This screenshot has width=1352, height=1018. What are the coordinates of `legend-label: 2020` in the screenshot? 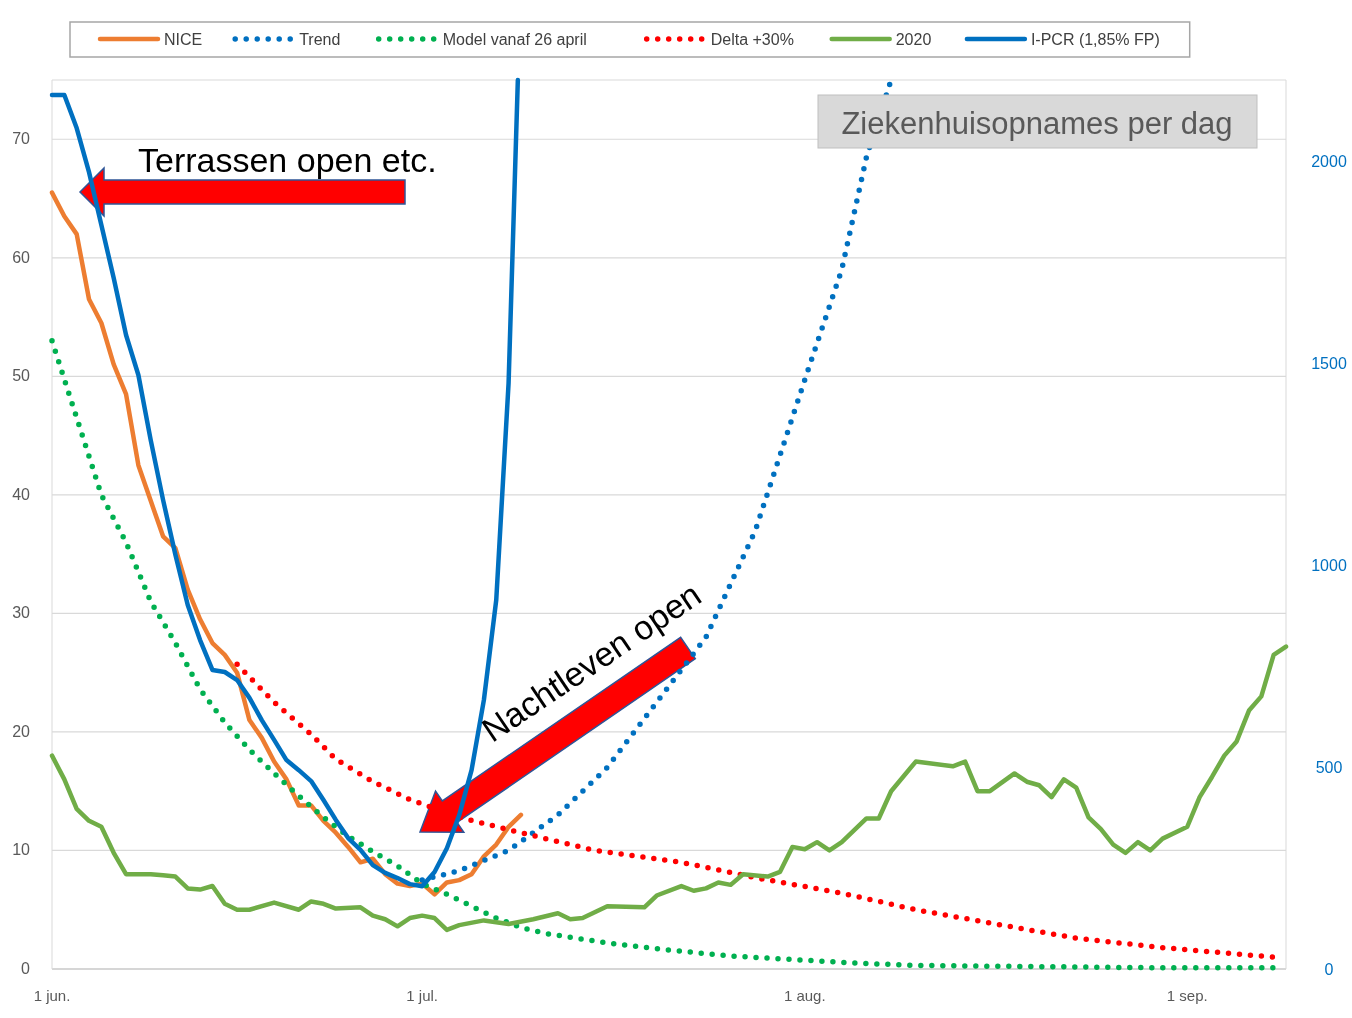 It's located at (913, 39).